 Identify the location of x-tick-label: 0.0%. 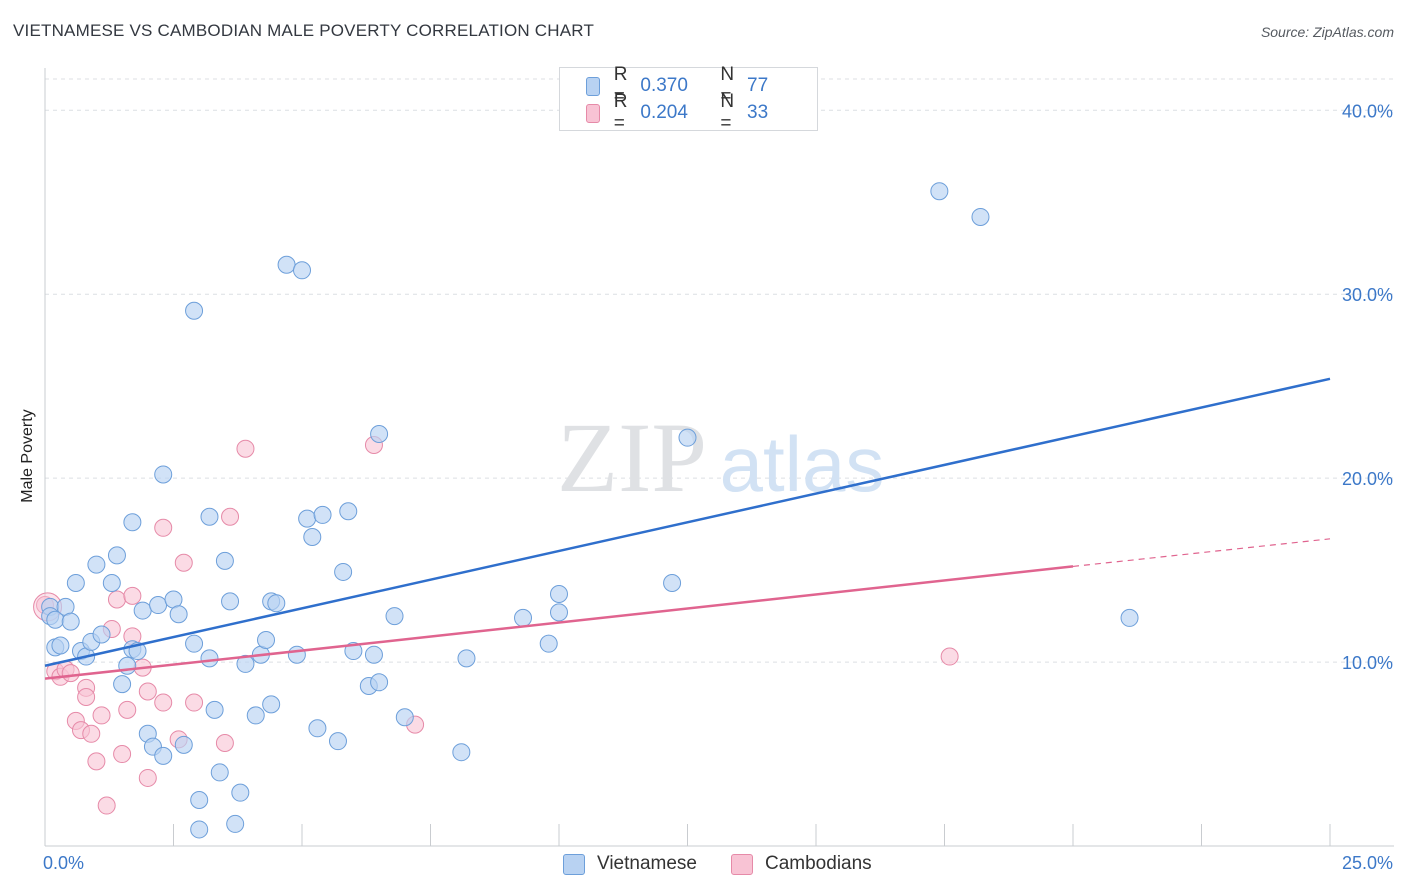
(63, 863).